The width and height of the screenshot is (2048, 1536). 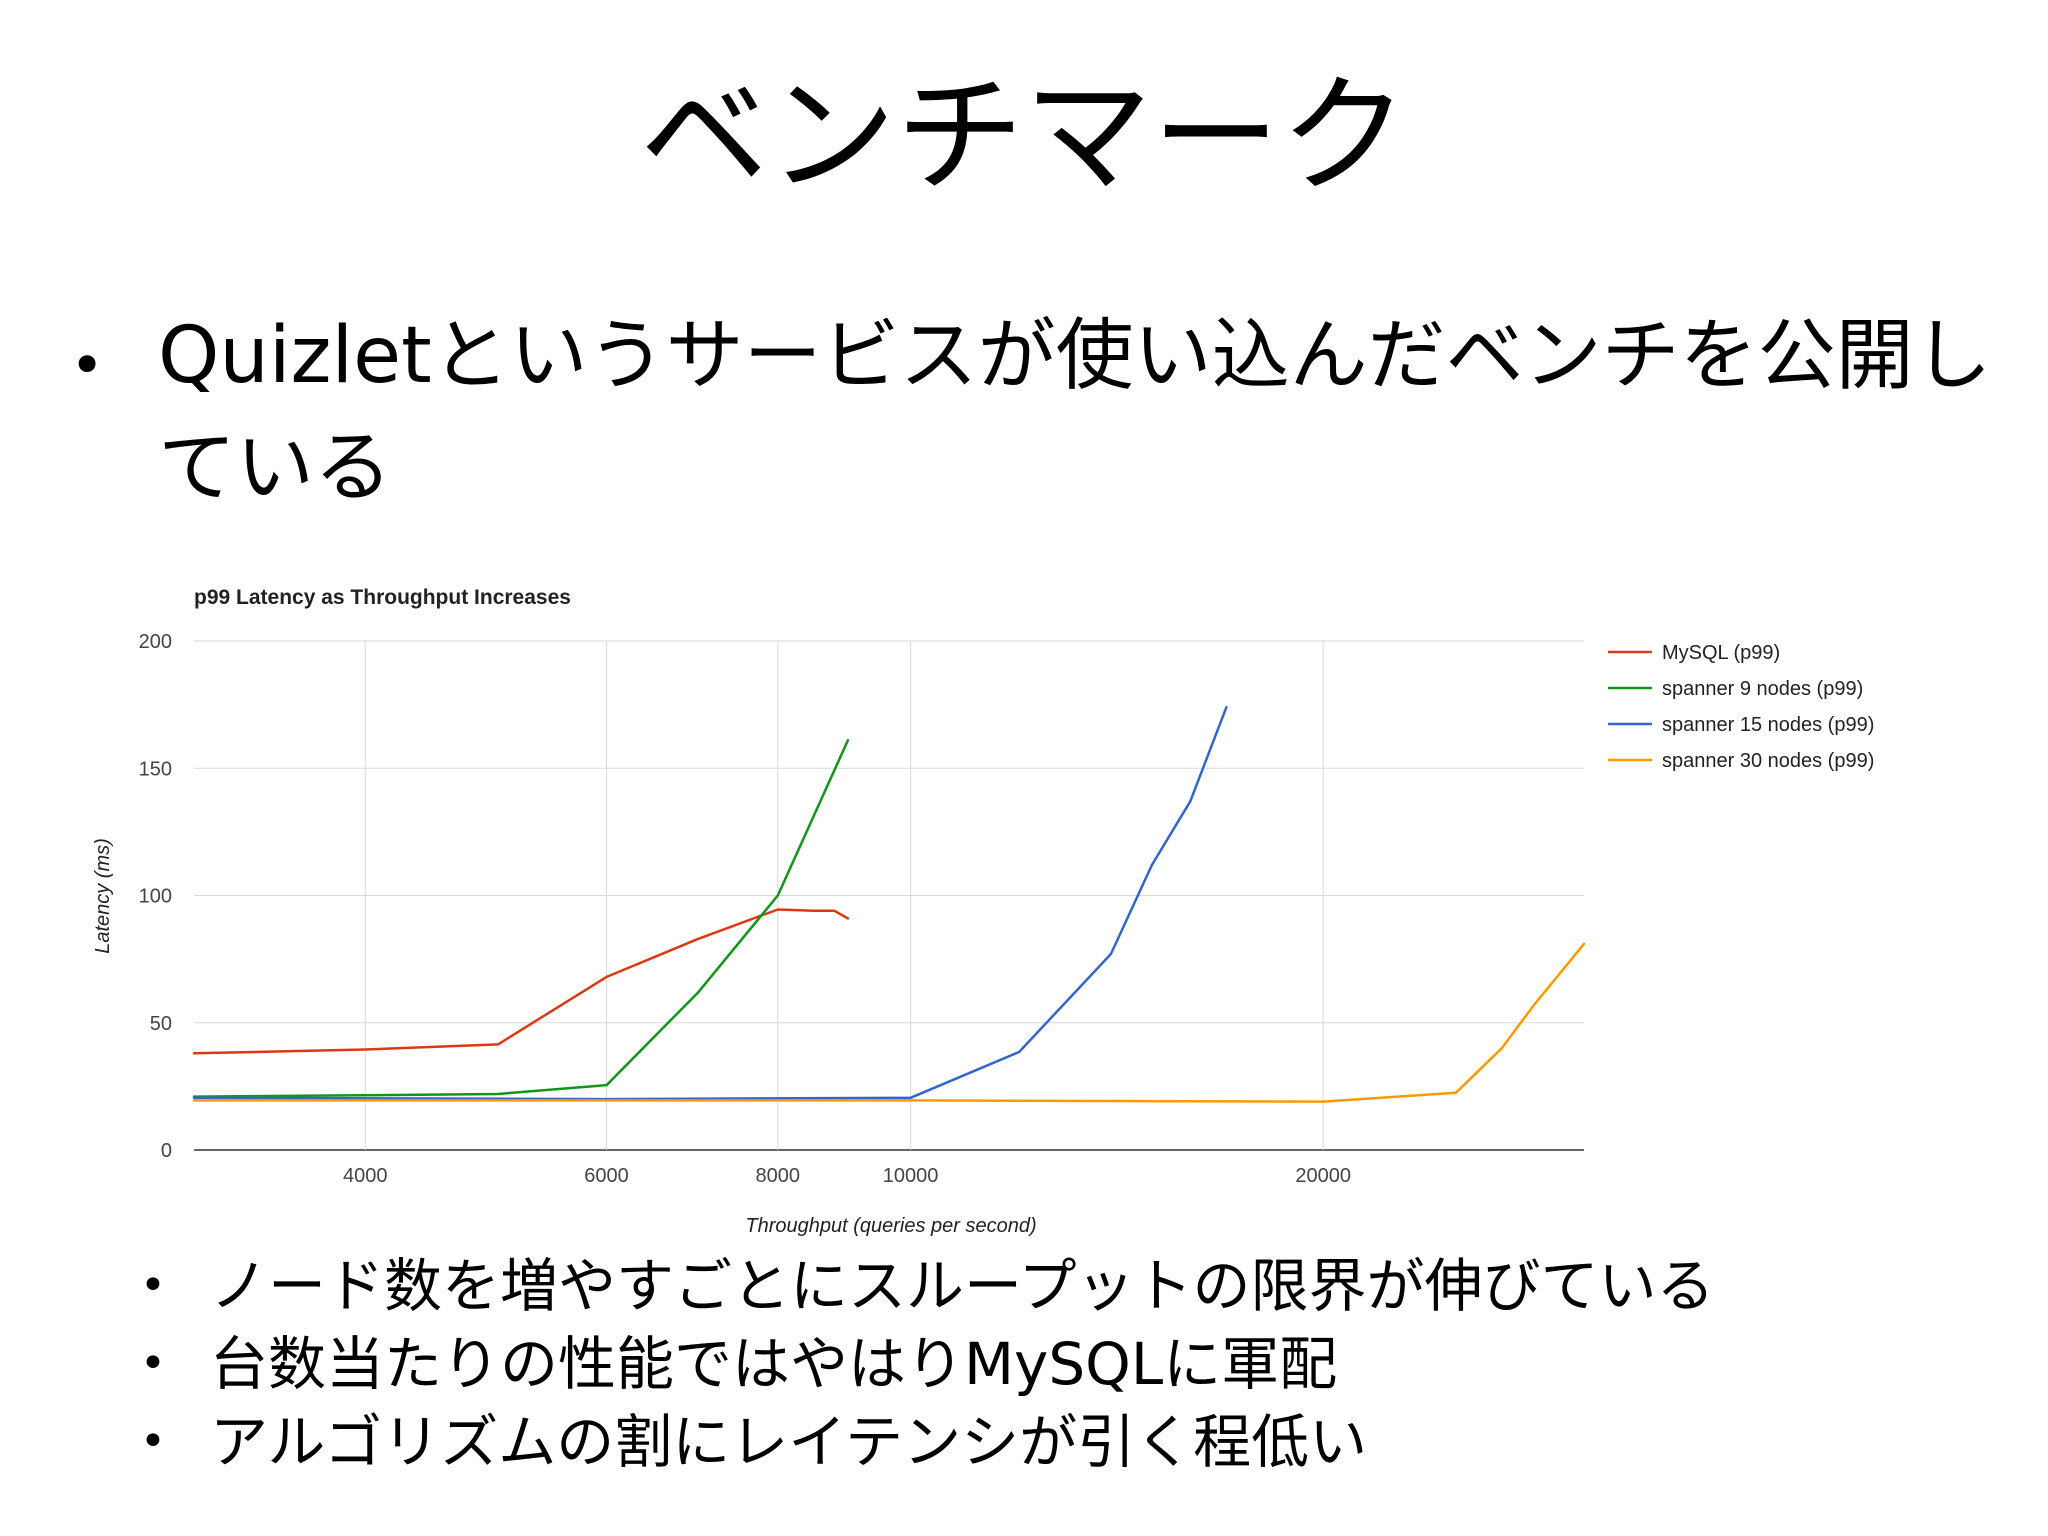 I want to click on legend-label: MySQL (p99), so click(x=1721, y=653).